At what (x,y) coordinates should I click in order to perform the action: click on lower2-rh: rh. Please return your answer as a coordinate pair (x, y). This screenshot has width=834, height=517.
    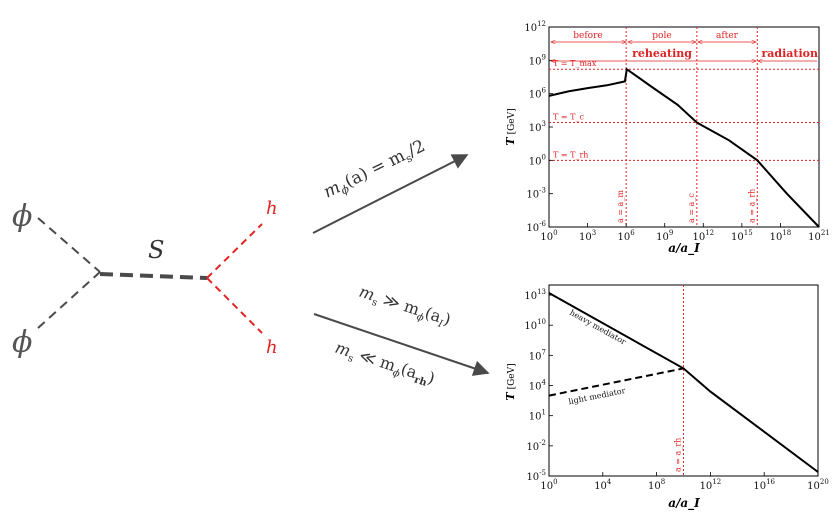
    Looking at the image, I should click on (421, 381).